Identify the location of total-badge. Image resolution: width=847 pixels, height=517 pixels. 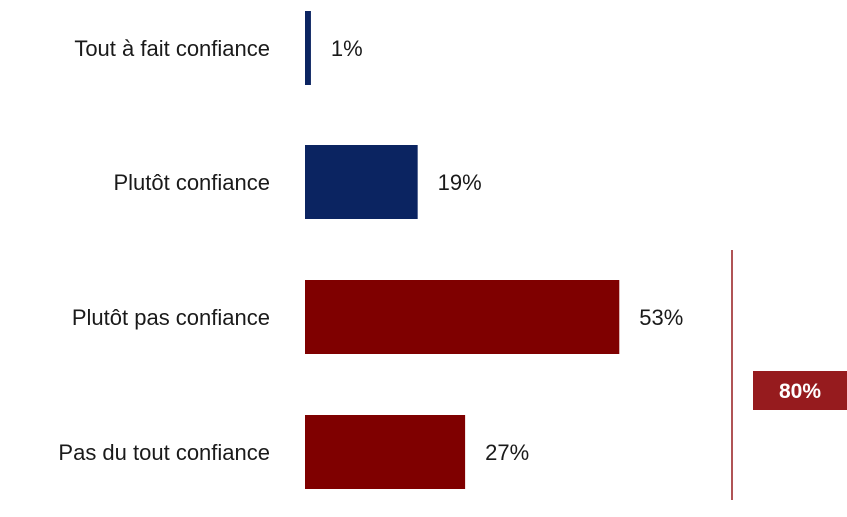
(800, 390).